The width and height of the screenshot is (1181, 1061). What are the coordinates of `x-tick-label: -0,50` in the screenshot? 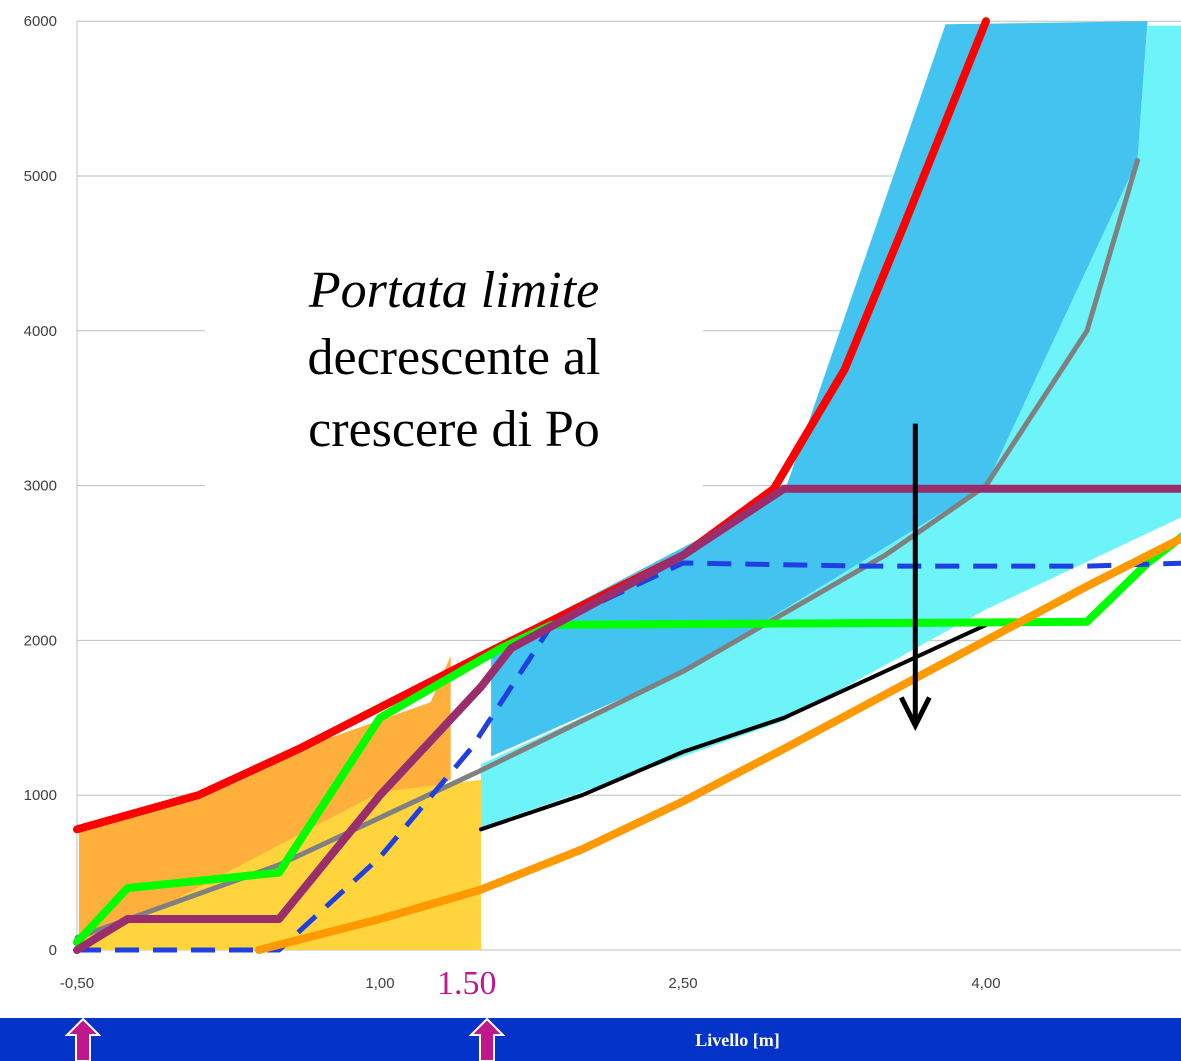 It's located at (77, 983).